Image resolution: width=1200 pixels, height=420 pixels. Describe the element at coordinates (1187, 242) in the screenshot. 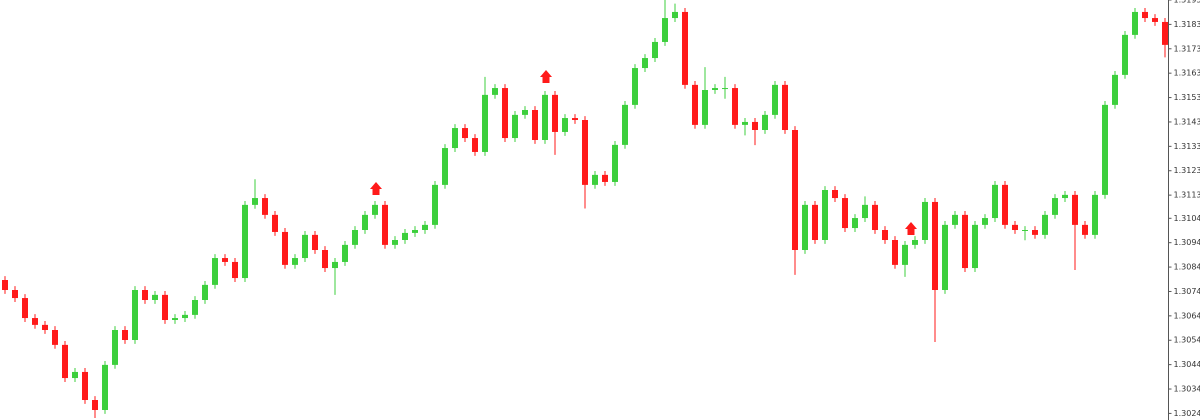

I see `y-tick-label: 1.30940` at that location.